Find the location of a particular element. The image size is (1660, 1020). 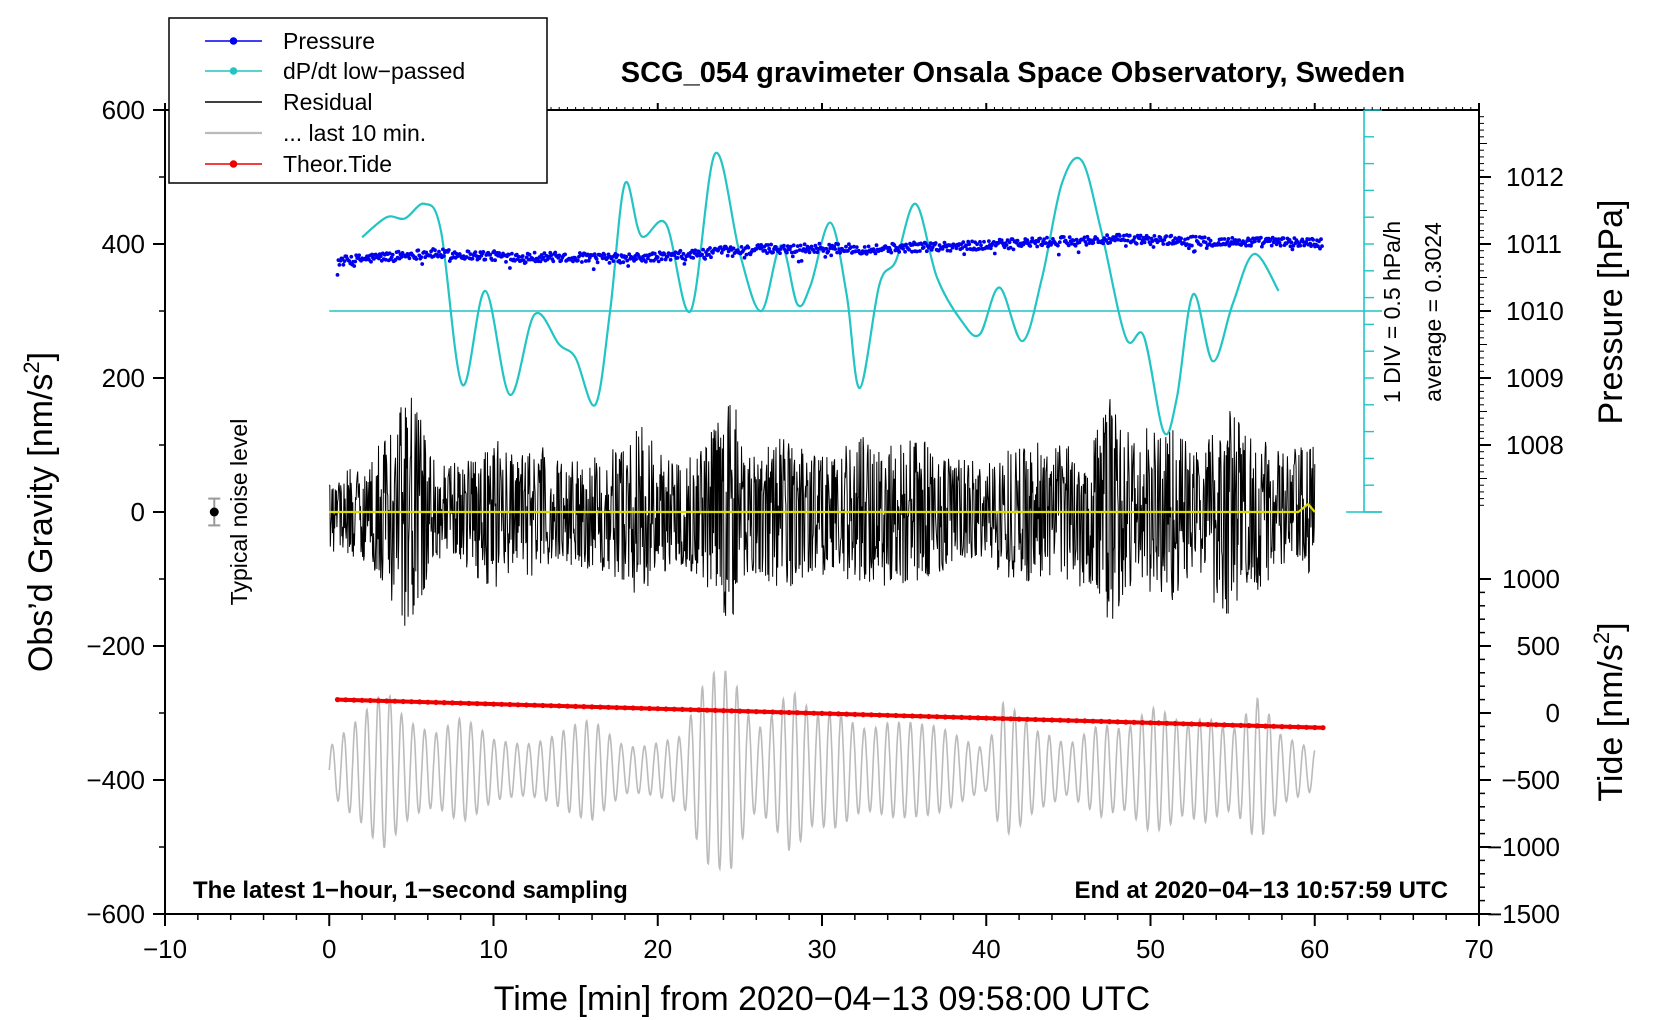

y-tick-label: 400 is located at coordinates (123, 244).